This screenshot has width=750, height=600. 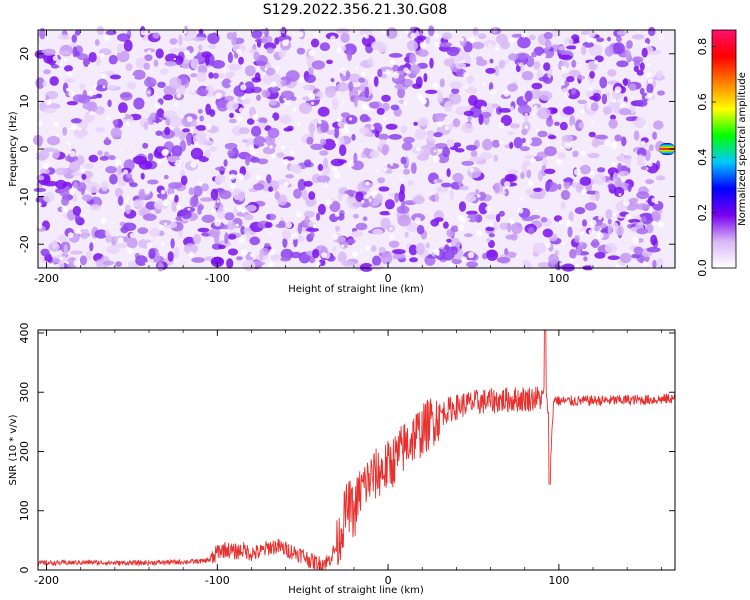 I want to click on snr-ytick-label: 0, so click(x=24, y=570).